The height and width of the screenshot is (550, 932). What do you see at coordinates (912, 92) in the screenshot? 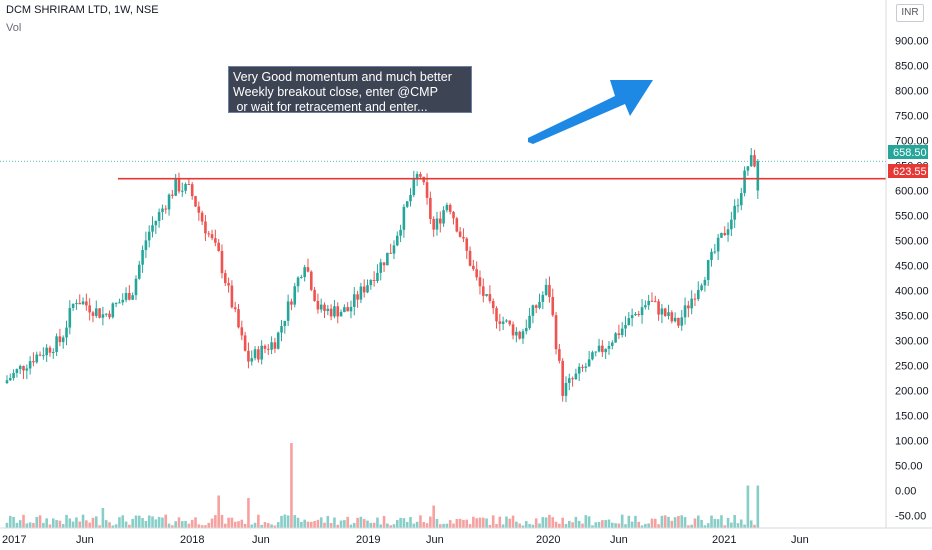
I see `price-tick-label: 800.00` at bounding box center [912, 92].